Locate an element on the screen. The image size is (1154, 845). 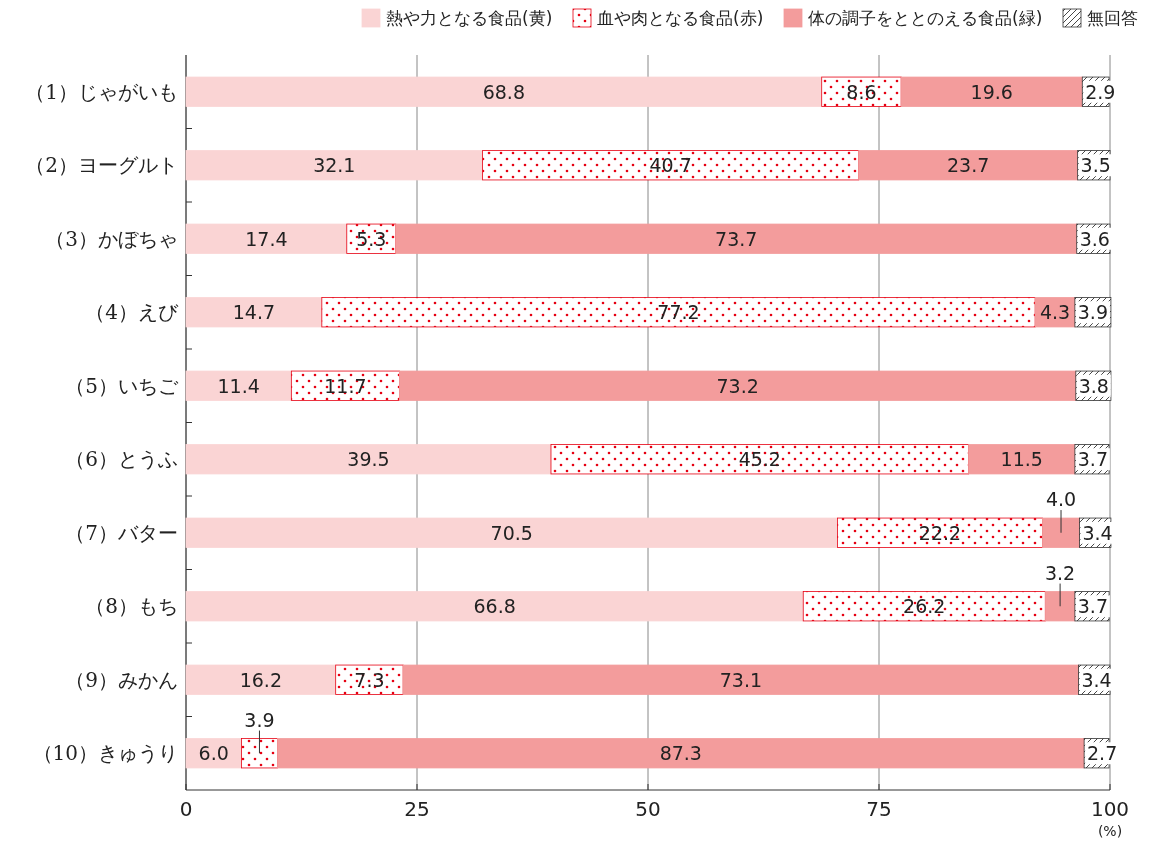
data-label: 3.6 is located at coordinates (1094, 238).